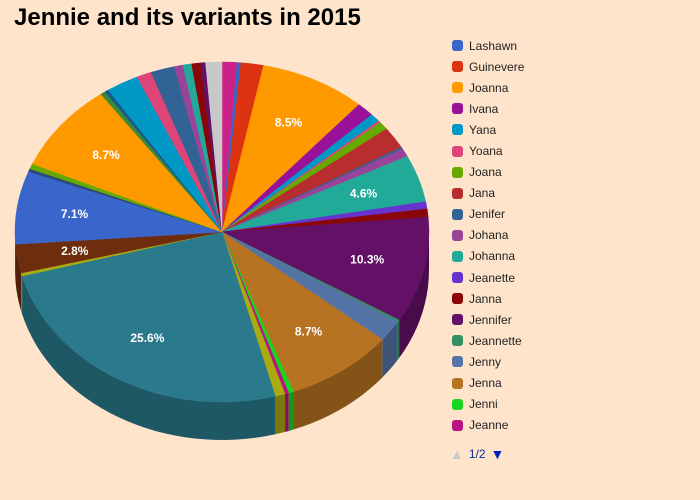 The width and height of the screenshot is (700, 500). I want to click on legend-item: Guinevere, so click(488, 66).